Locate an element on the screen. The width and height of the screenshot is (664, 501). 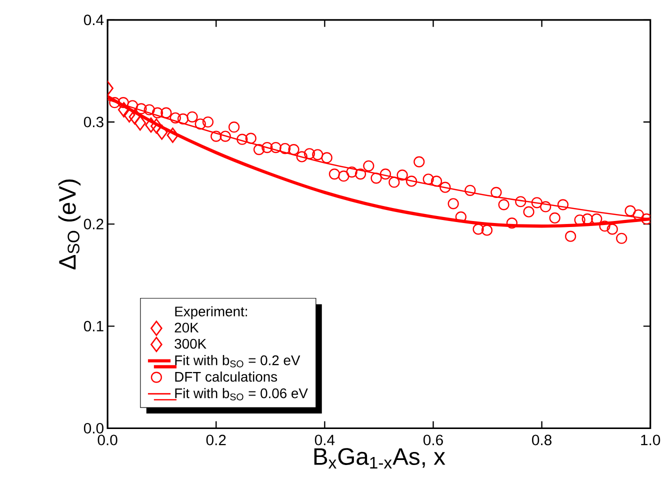
legend-label: 300K is located at coordinates (190, 343).